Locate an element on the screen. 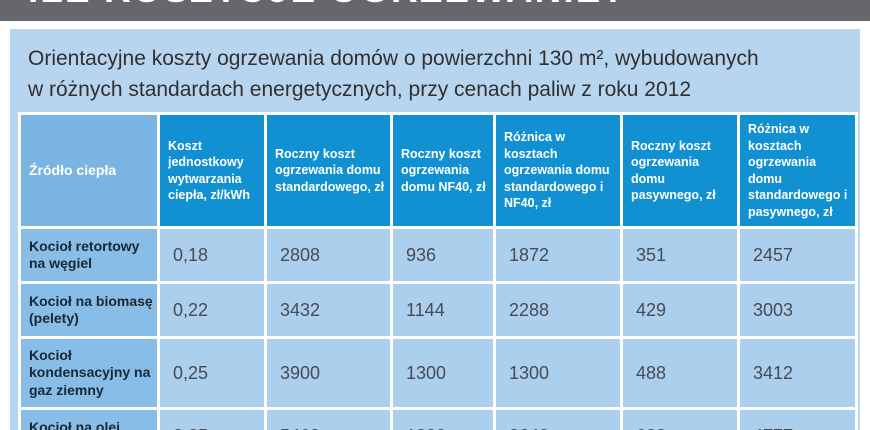 This screenshot has height=430, width=870. top-title-bar: ILE KOSZTUJE OGRZEWANIE? is located at coordinates (435, 10).